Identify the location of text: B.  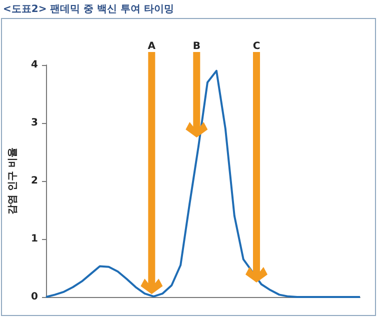
(196, 46).